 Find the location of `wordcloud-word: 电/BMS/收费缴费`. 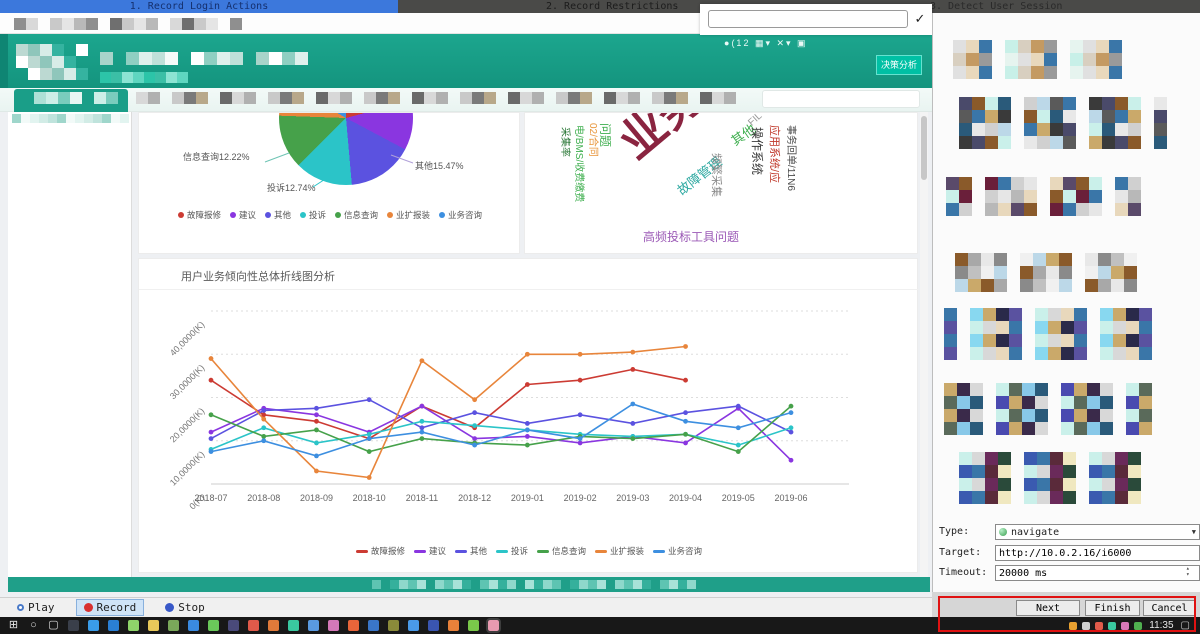

wordcloud-word: 电/BMS/收费缴费 is located at coordinates (578, 164).